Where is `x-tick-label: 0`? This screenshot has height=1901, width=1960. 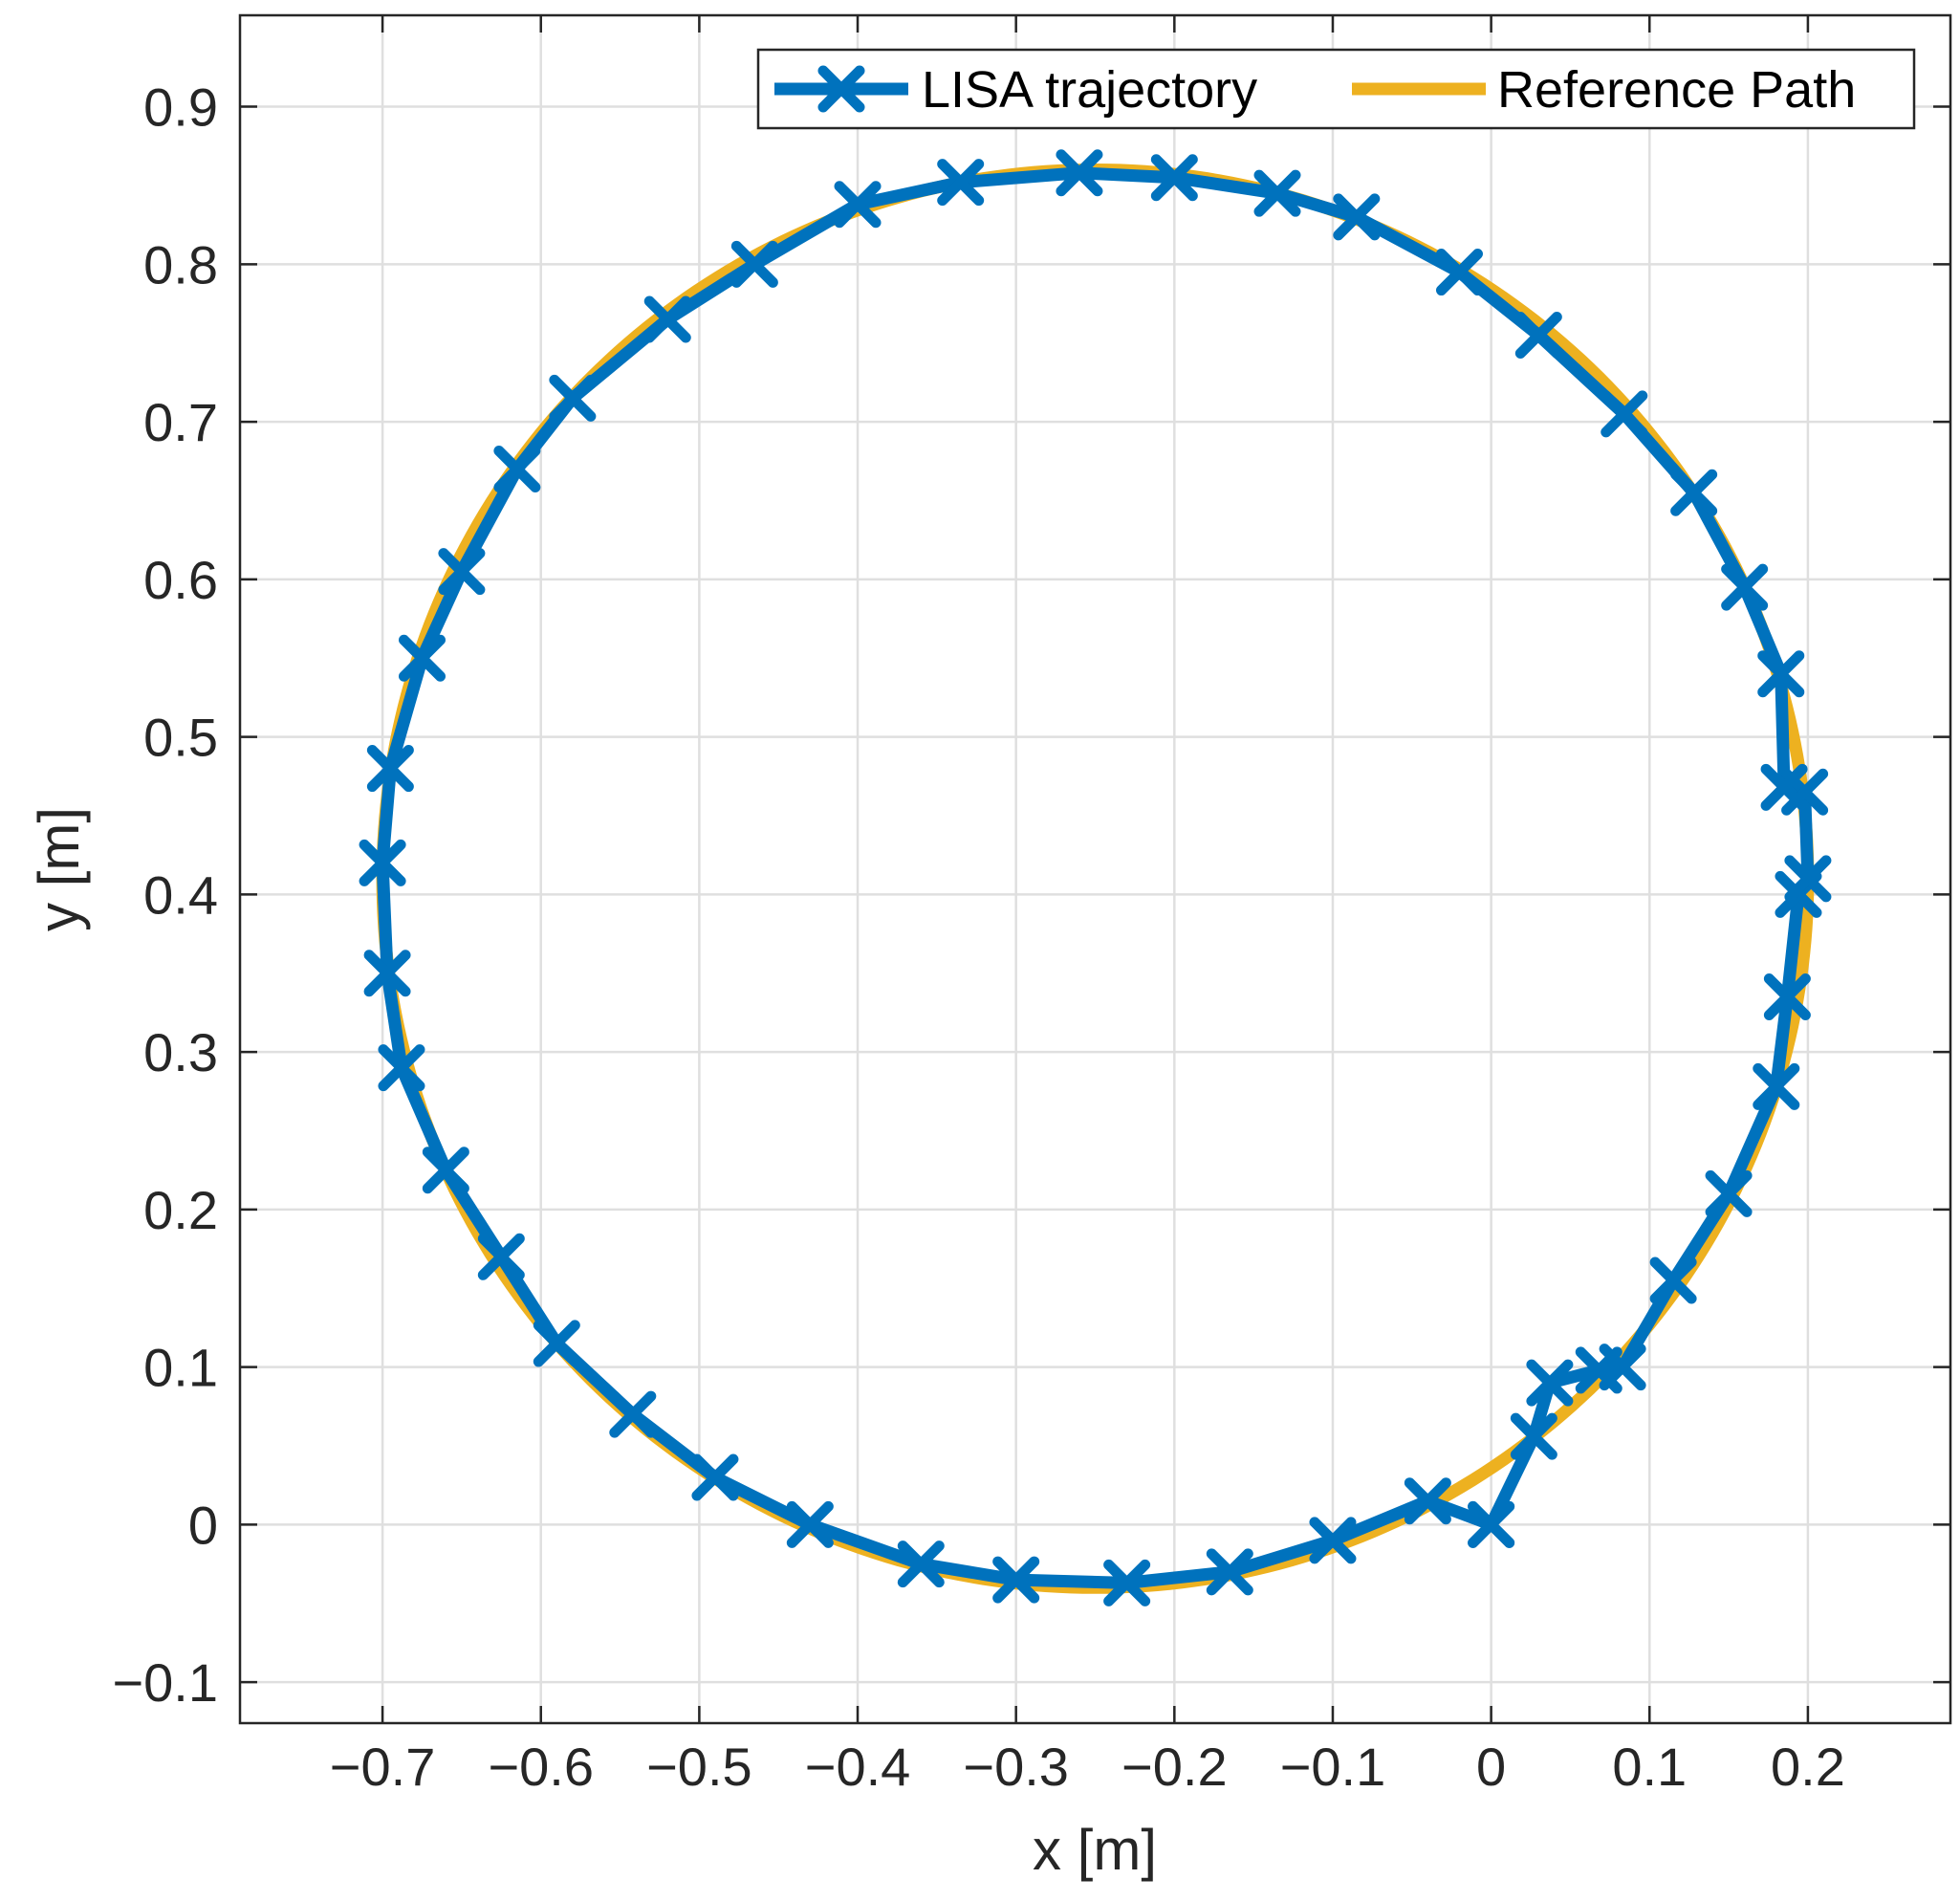
x-tick-label: 0 is located at coordinates (1491, 1767).